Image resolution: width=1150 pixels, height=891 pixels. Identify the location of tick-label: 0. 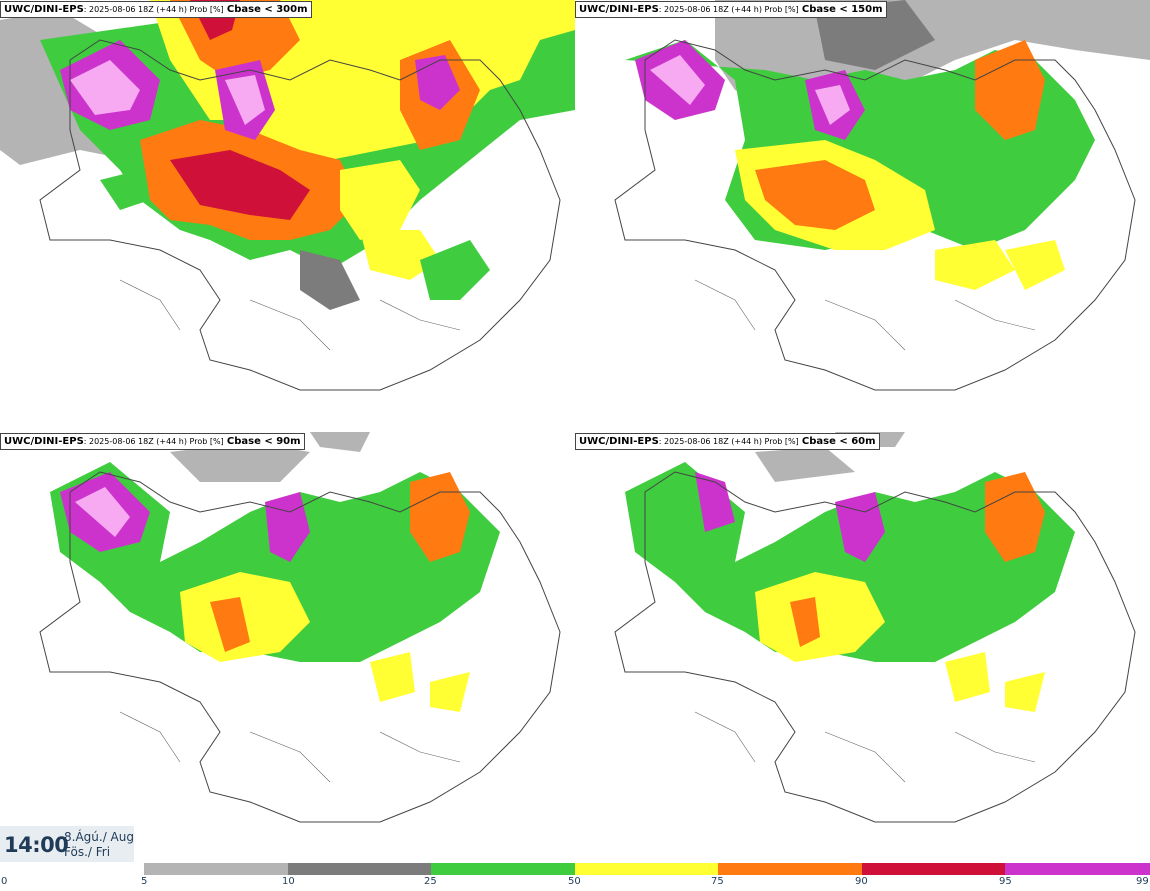
(4, 881).